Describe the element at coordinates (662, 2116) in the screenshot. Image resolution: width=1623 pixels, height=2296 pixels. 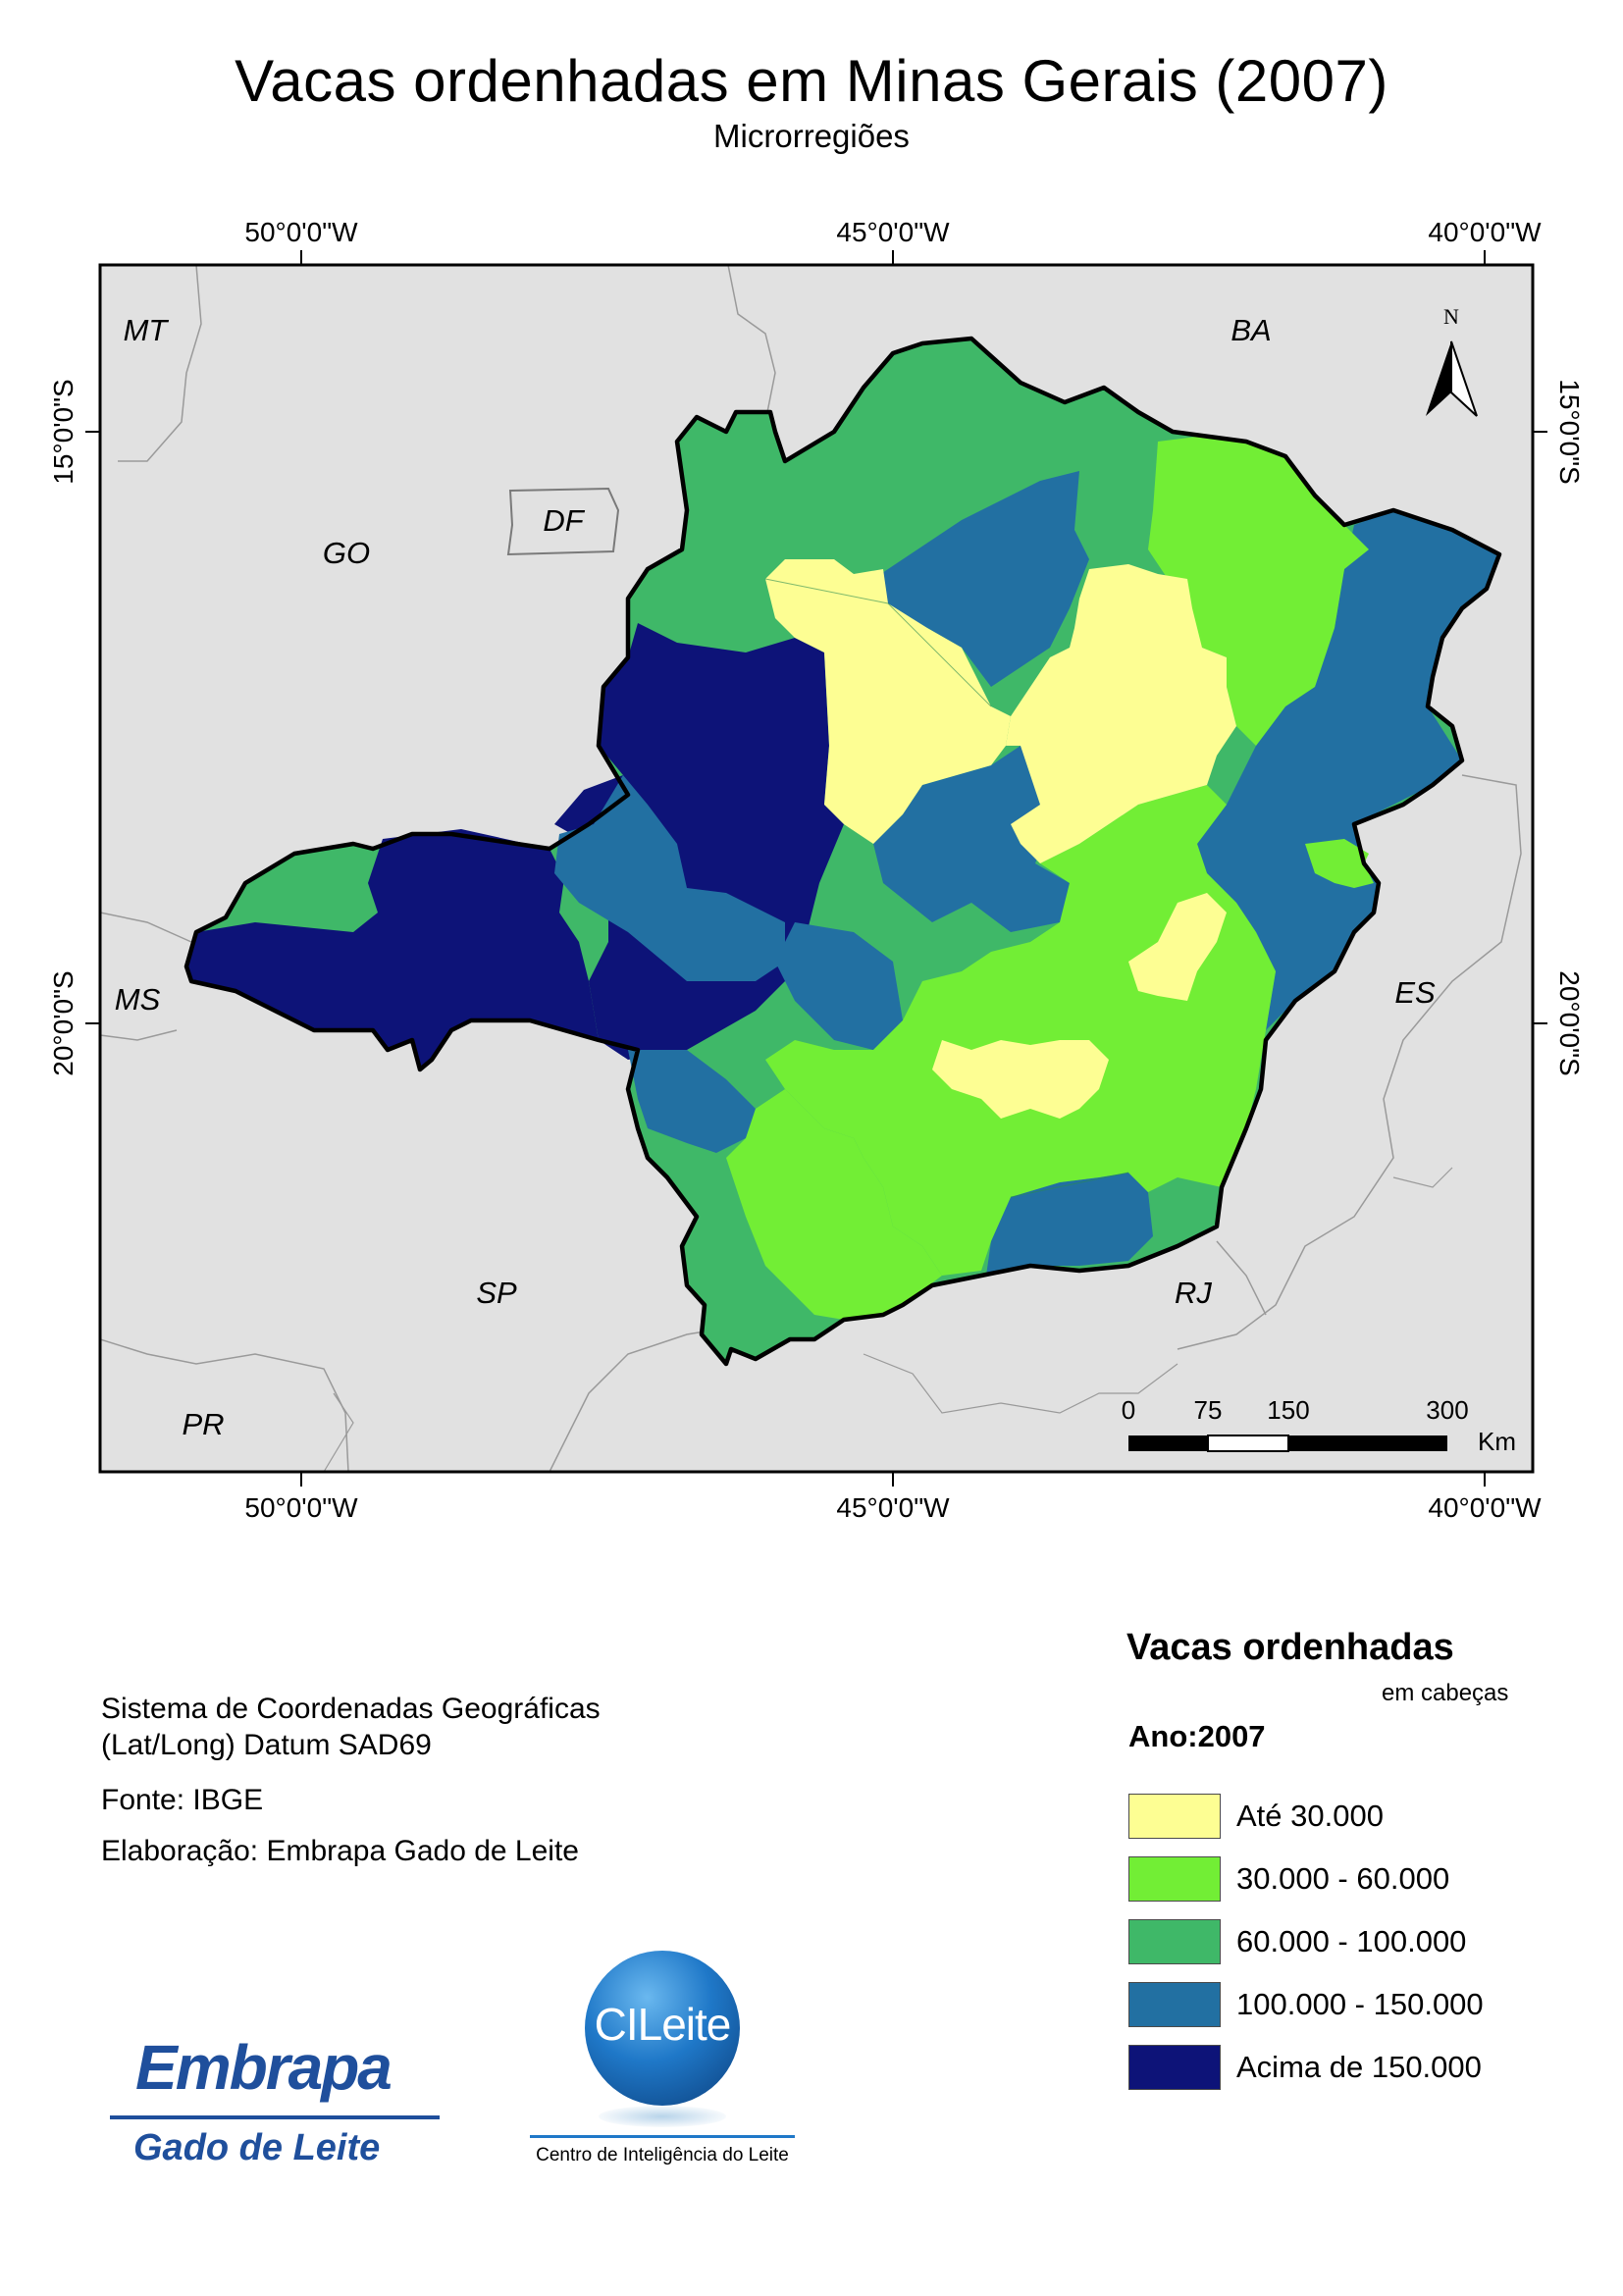
I see `cileite-shadow` at that location.